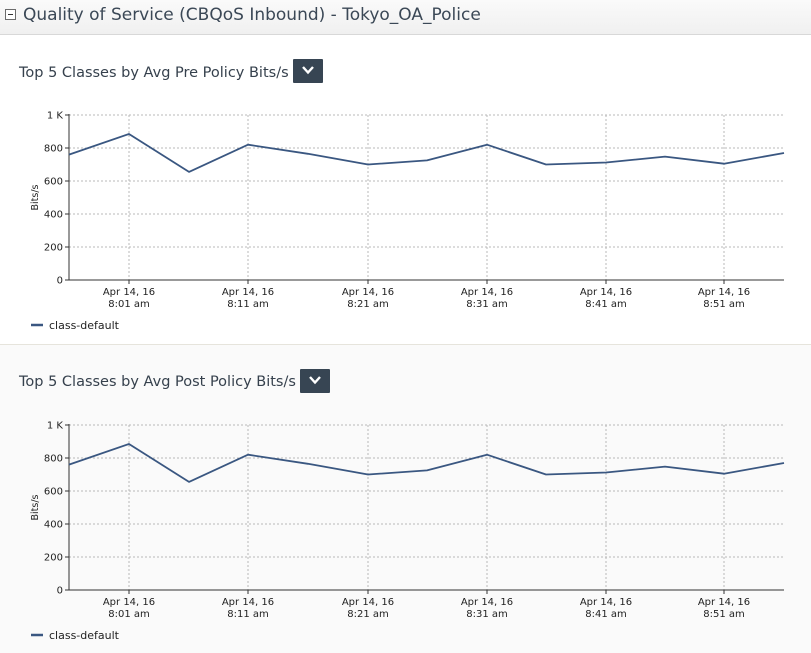  What do you see at coordinates (157, 382) in the screenshot?
I see `chart-title: Top 5 Classes by Avg Post Policy Bits/s` at bounding box center [157, 382].